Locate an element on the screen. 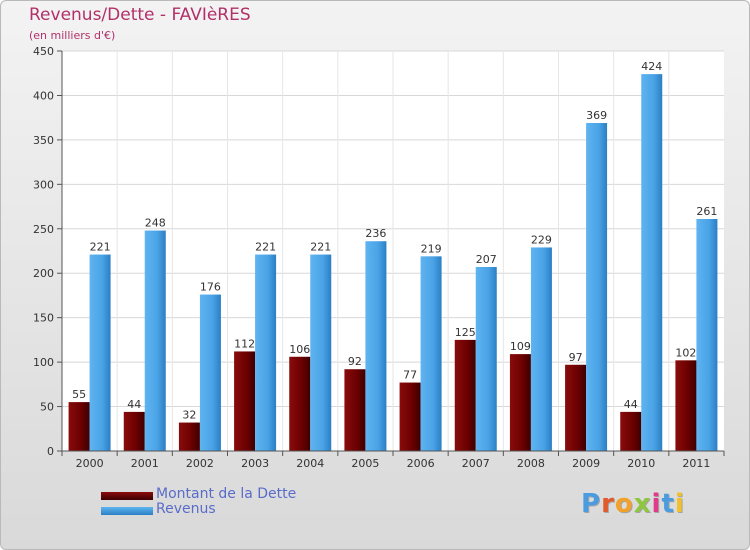 The height and width of the screenshot is (550, 750). y-tick-label: 50 is located at coordinates (47, 407).